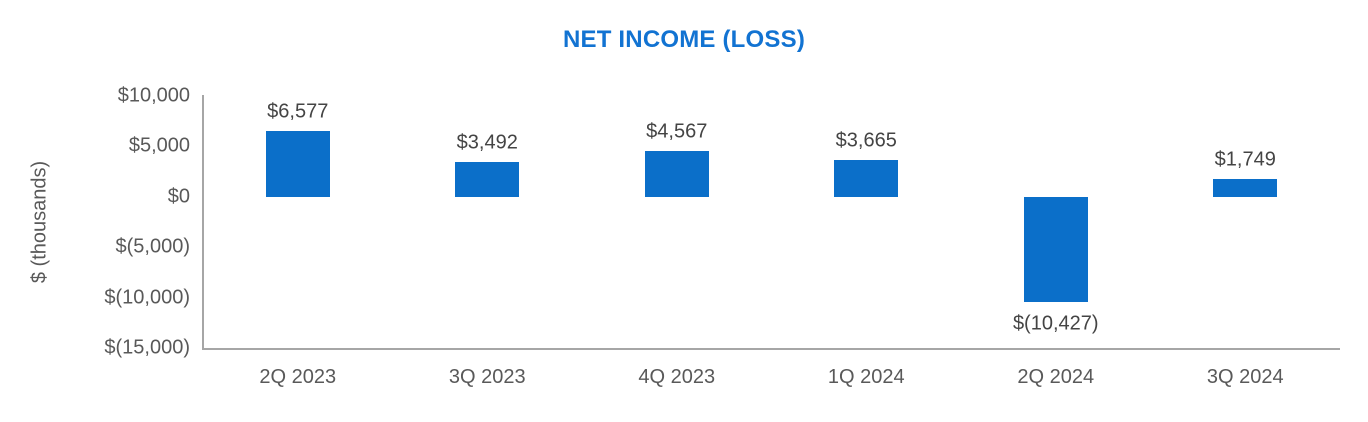 The width and height of the screenshot is (1368, 422). What do you see at coordinates (203, 222) in the screenshot?
I see `y-axis-line` at bounding box center [203, 222].